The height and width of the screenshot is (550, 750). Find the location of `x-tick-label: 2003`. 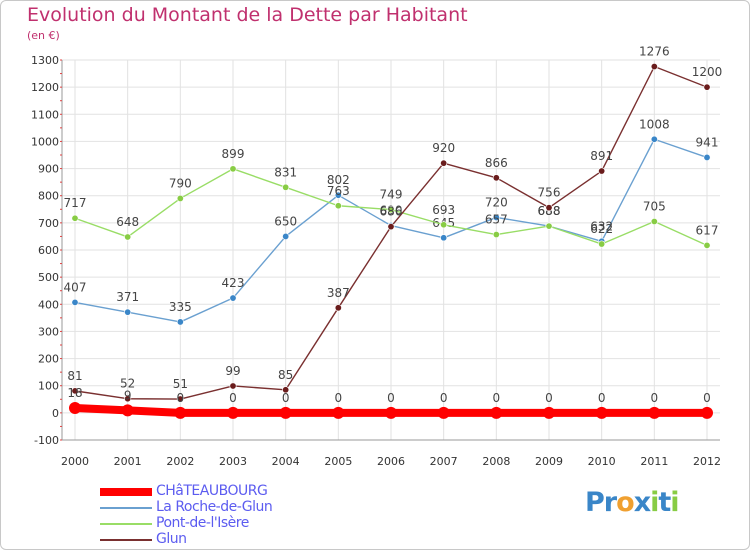

x-tick-label: 2003 is located at coordinates (233, 461).